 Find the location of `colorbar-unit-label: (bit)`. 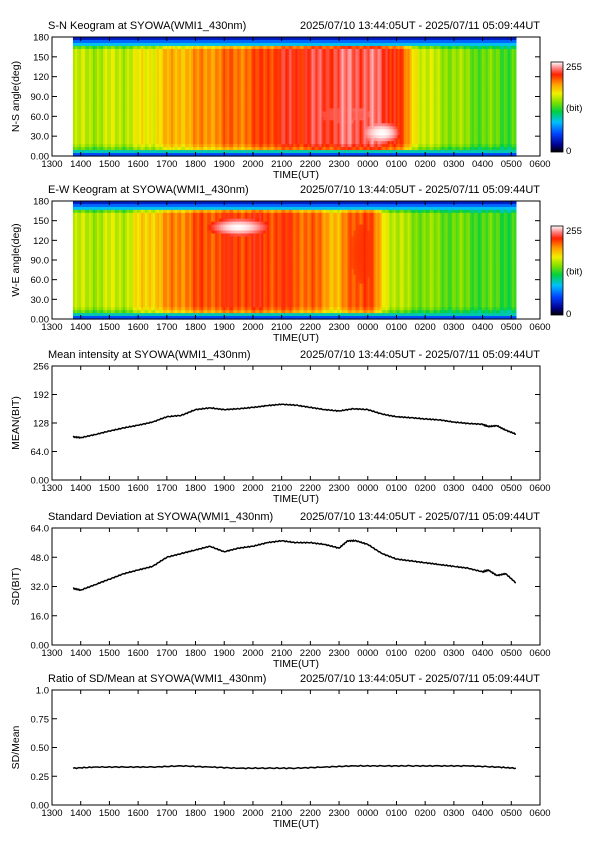

colorbar-unit-label: (bit) is located at coordinates (574, 108).